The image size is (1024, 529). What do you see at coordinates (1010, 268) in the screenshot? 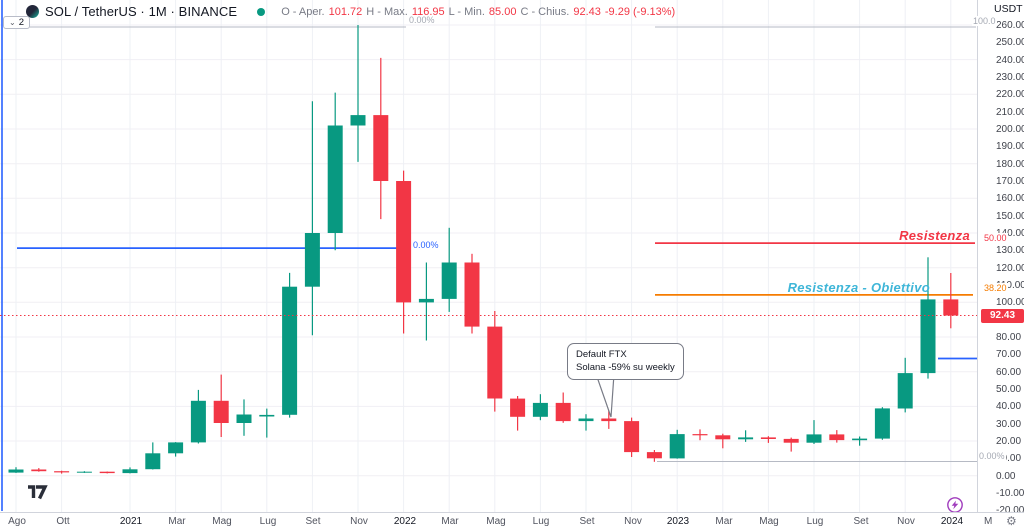
I see `price-tick: 120.00` at bounding box center [1010, 268].